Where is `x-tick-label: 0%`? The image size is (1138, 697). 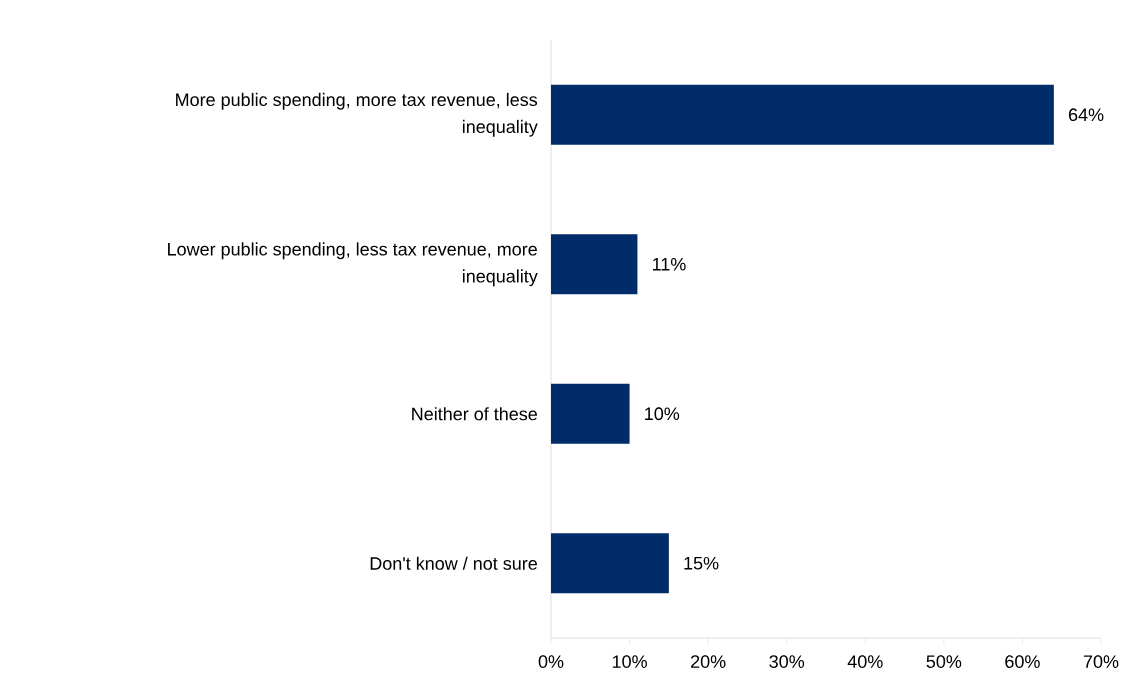
x-tick-label: 0% is located at coordinates (551, 661).